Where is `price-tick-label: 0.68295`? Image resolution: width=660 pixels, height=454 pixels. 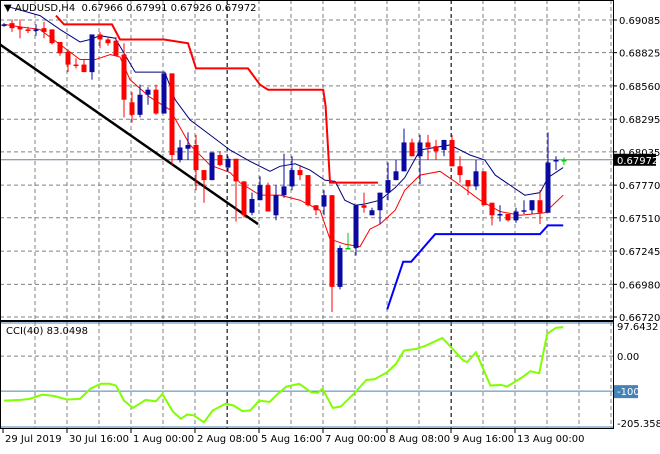
price-tick-label: 0.68295 is located at coordinates (639, 120).